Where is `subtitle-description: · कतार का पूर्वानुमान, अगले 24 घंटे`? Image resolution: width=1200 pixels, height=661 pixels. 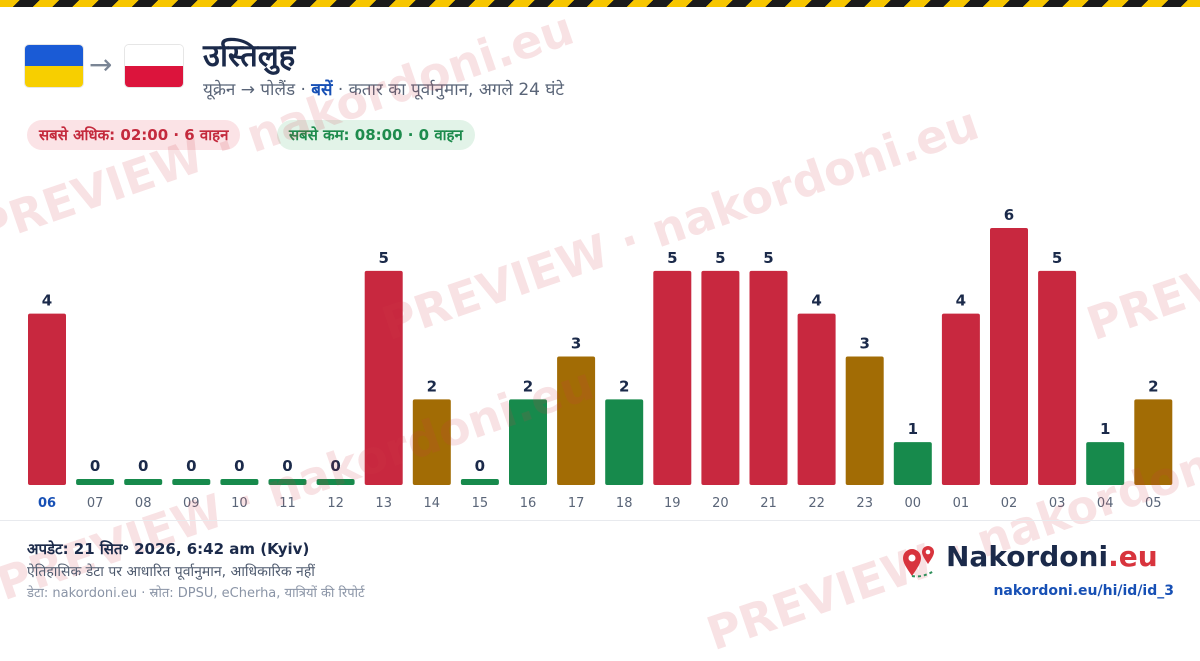 subtitle-description: · कतार का पूर्वानुमान, अगले 24 घंटे is located at coordinates (450, 90).